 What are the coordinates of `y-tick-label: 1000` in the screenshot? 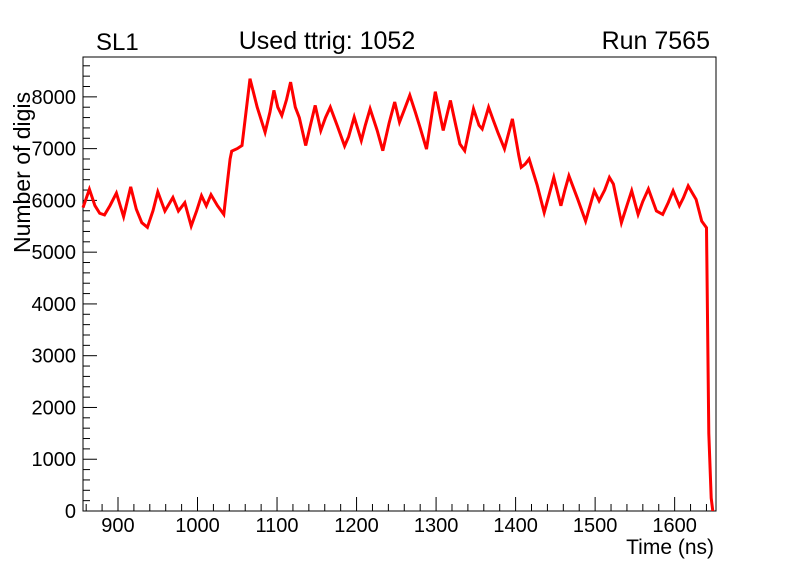 It's located at (54, 460).